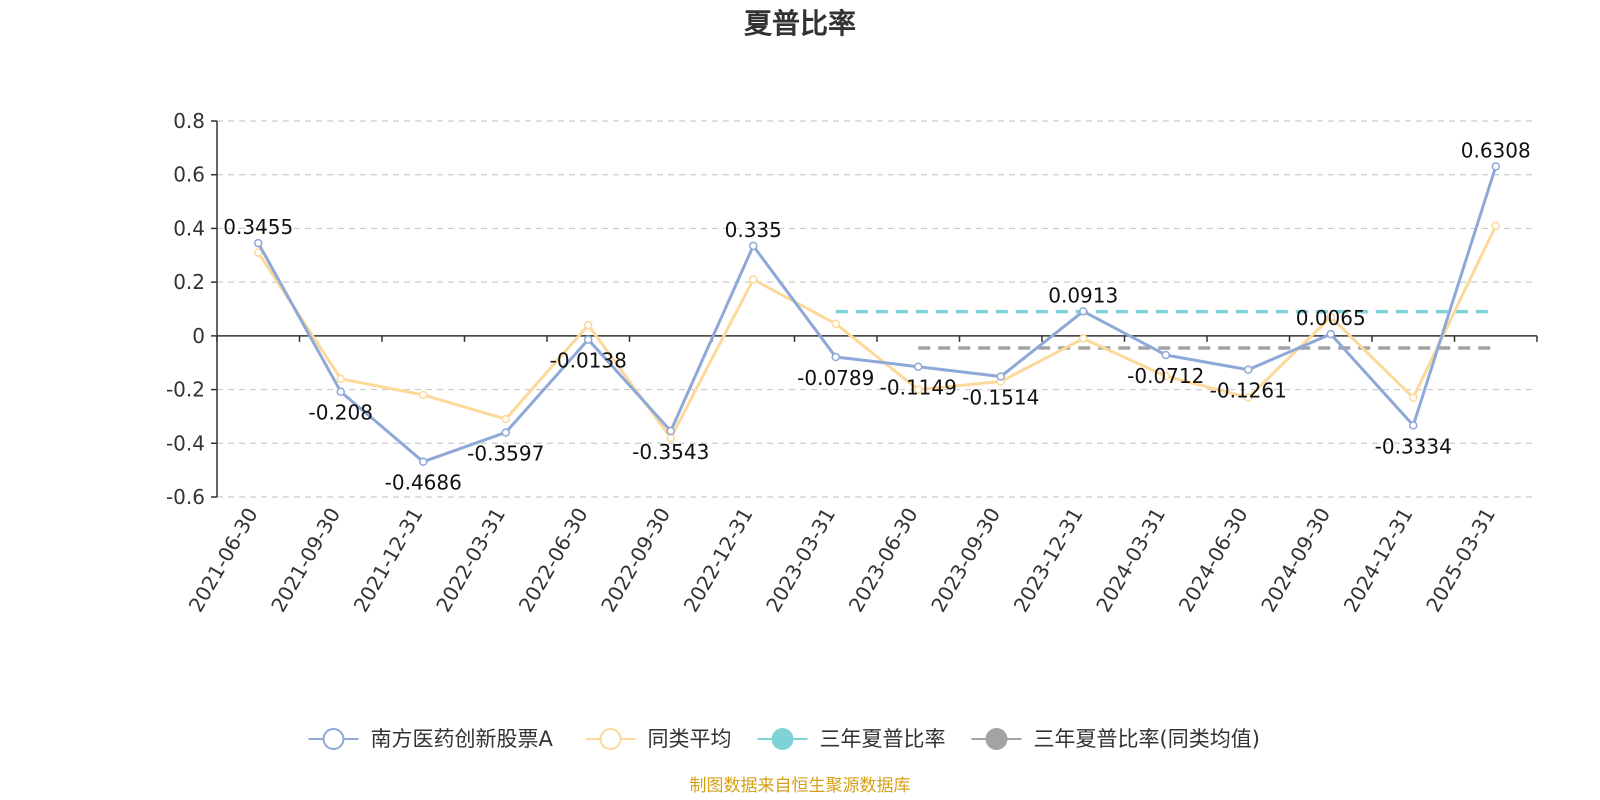 The width and height of the screenshot is (1600, 800). What do you see at coordinates (1213, 560) in the screenshot?
I see `x-tick-label: 2024-06-30` at bounding box center [1213, 560].